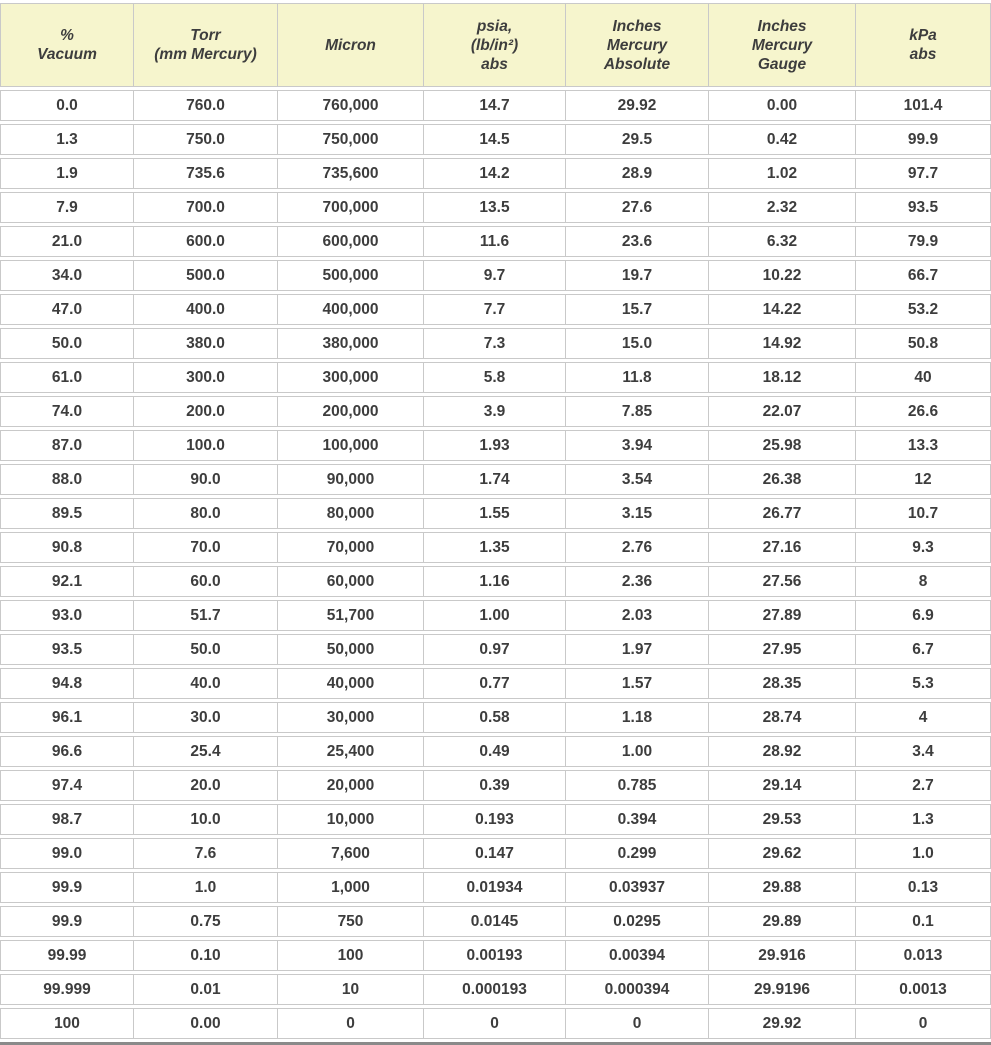  What do you see at coordinates (495, 173) in the screenshot?
I see `table-cell: 14.2` at bounding box center [495, 173].